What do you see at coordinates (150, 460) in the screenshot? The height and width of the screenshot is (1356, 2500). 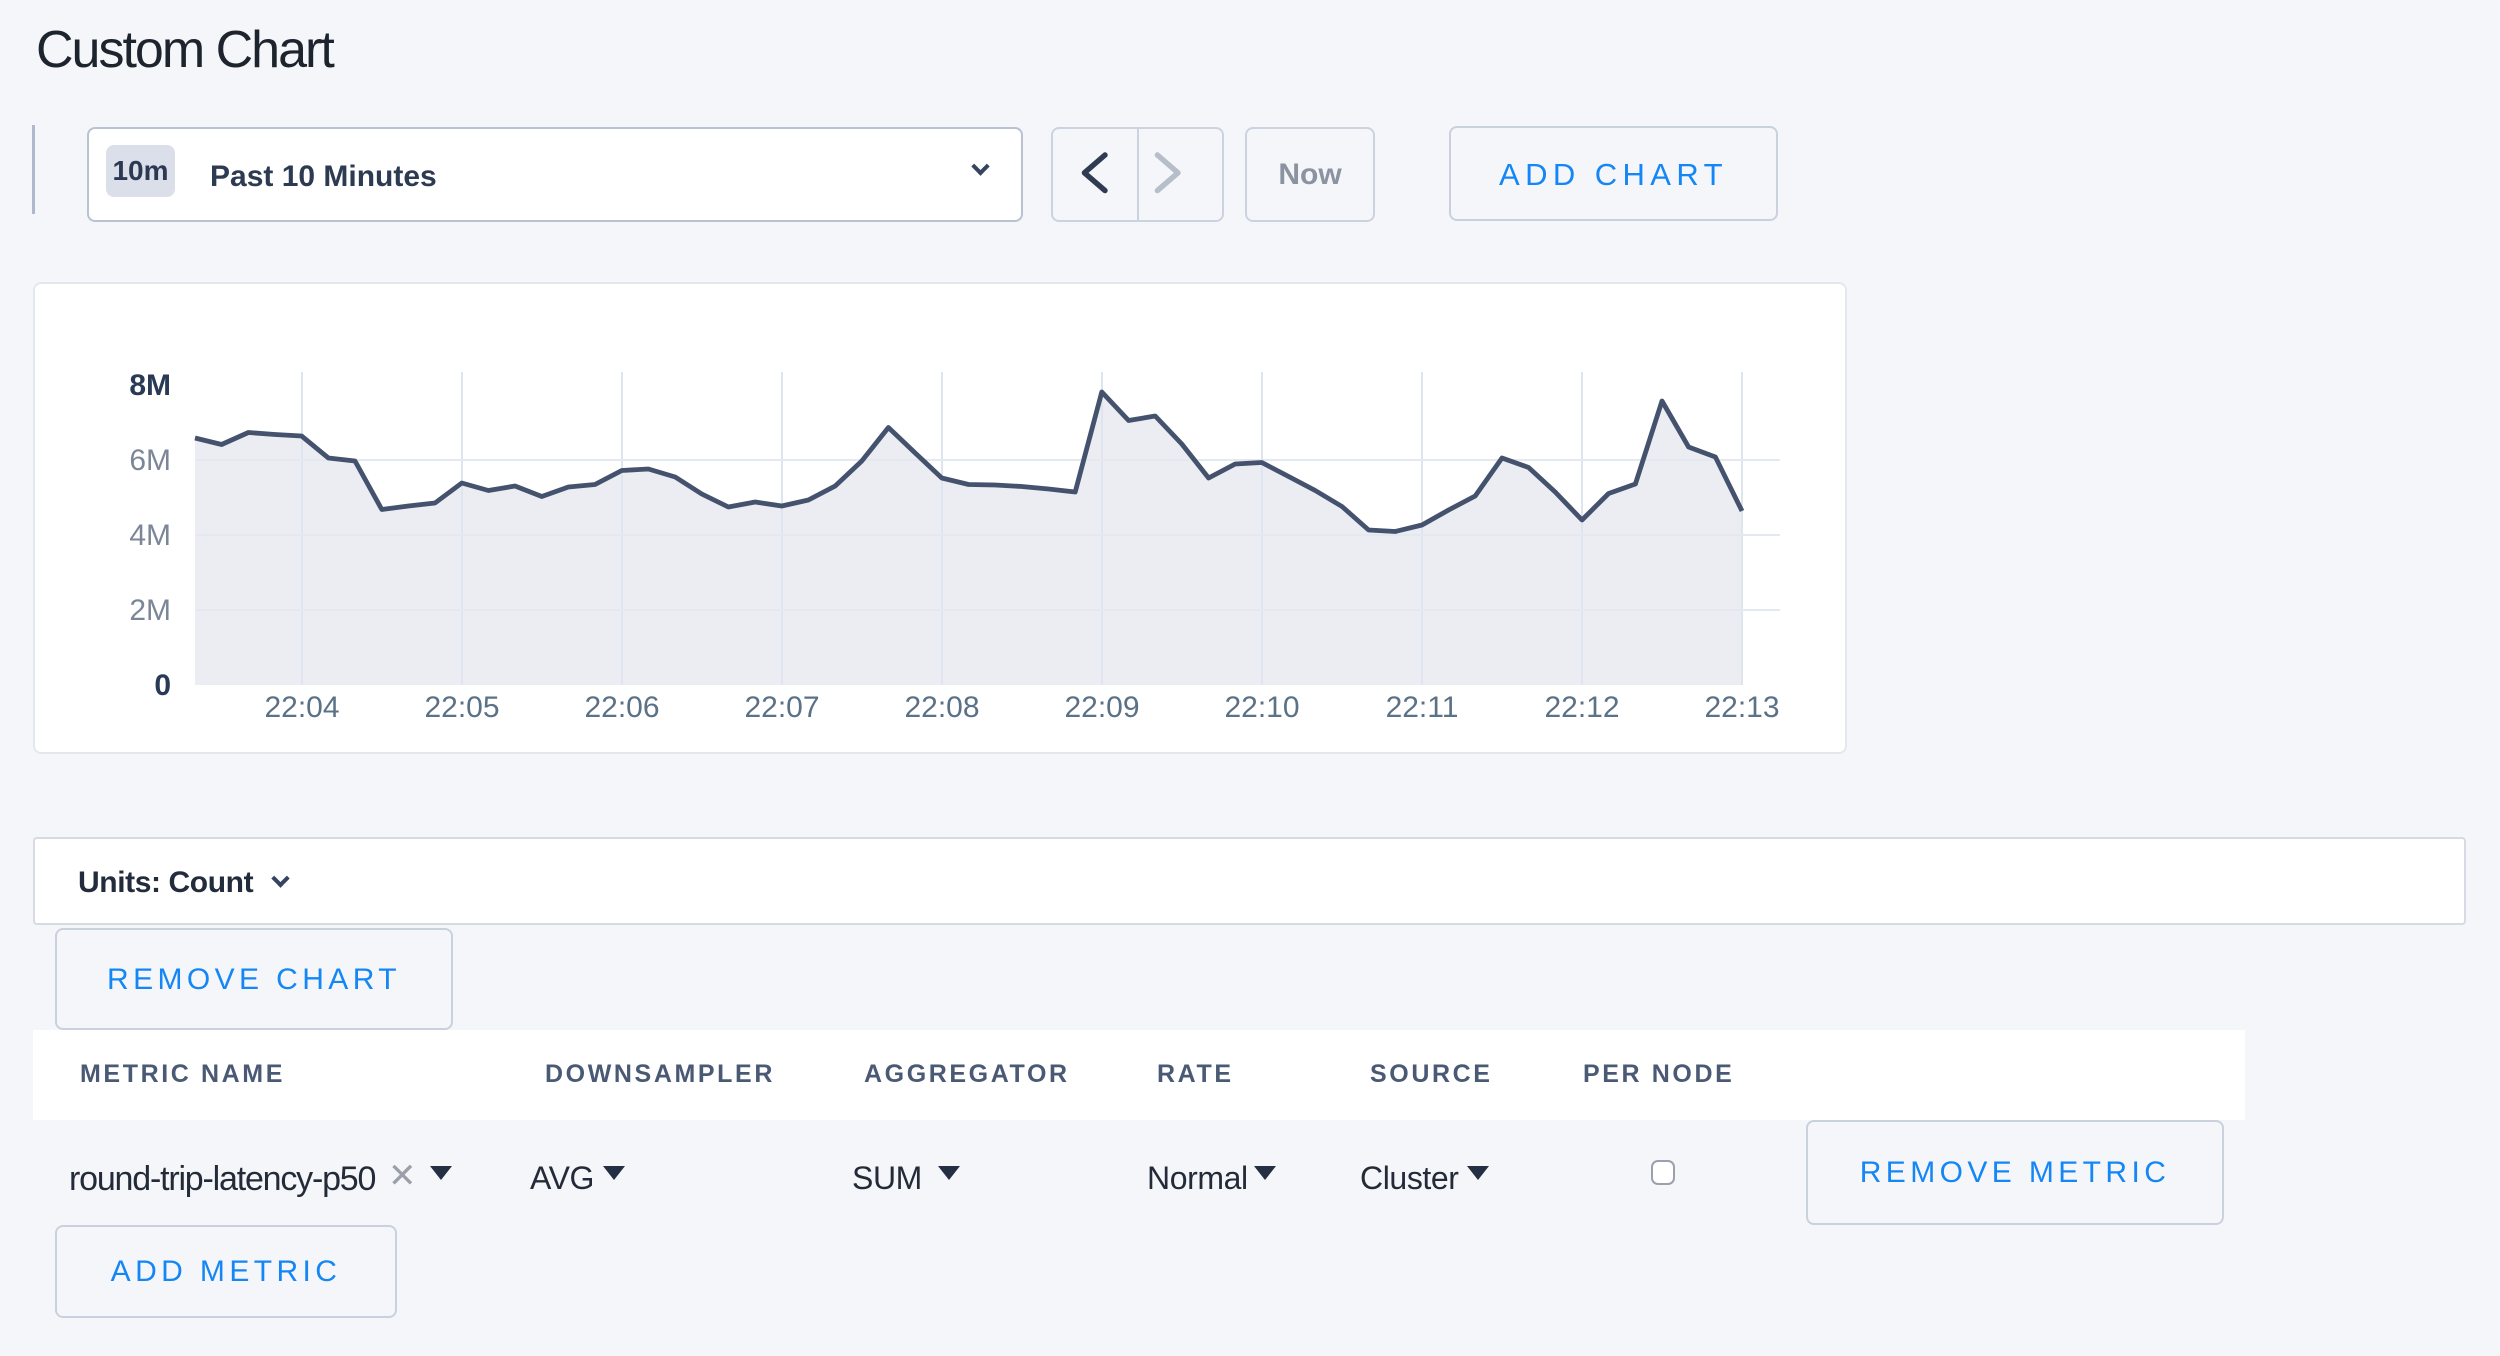 I see `svg-text: 6M` at bounding box center [150, 460].